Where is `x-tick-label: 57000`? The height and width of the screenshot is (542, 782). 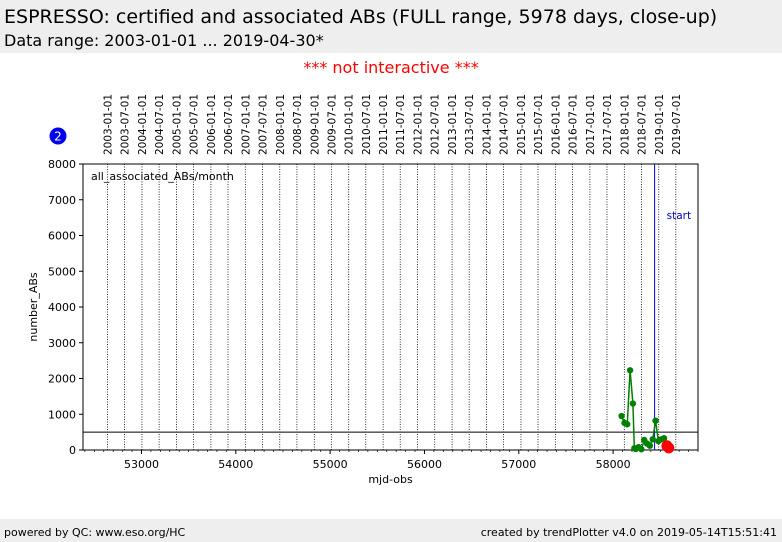 x-tick-label: 57000 is located at coordinates (518, 464).